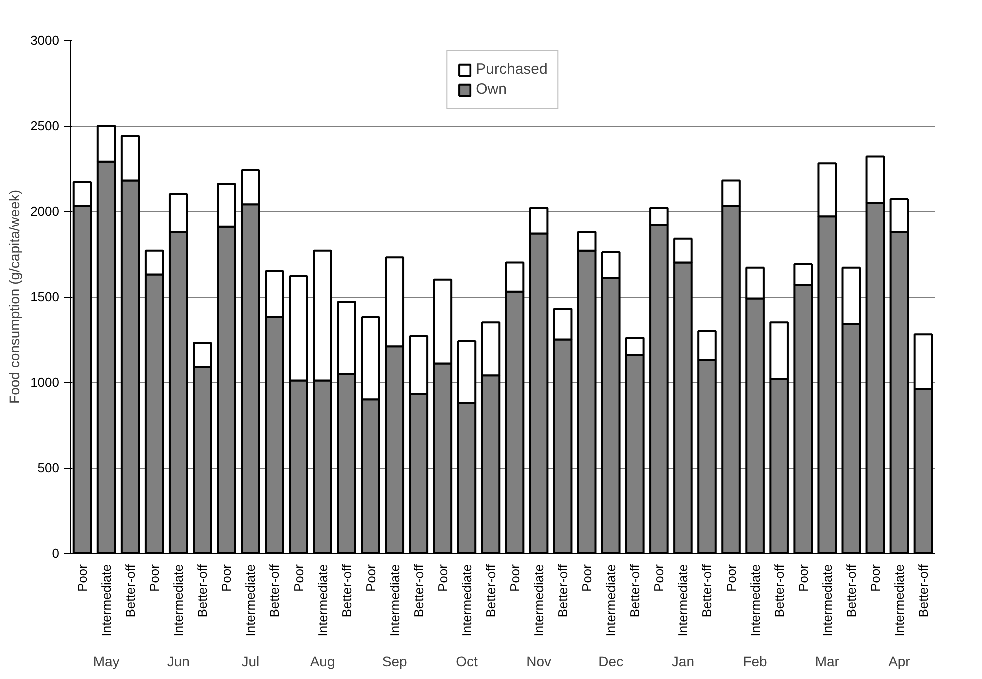 This screenshot has height=679, width=982. What do you see at coordinates (45, 126) in the screenshot?
I see `y-tick-label: 2500` at bounding box center [45, 126].